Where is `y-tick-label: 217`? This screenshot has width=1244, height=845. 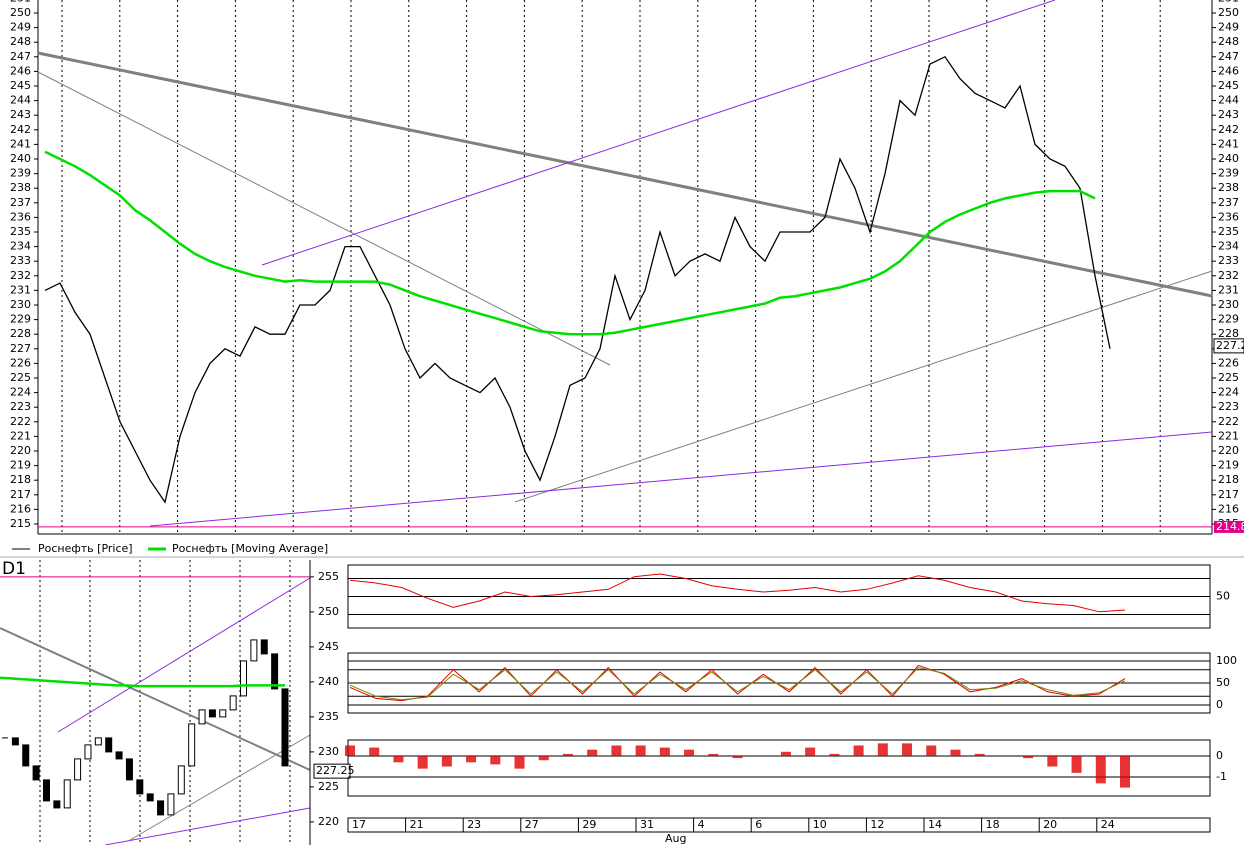
y-tick-label: 217 is located at coordinates (1228, 494).